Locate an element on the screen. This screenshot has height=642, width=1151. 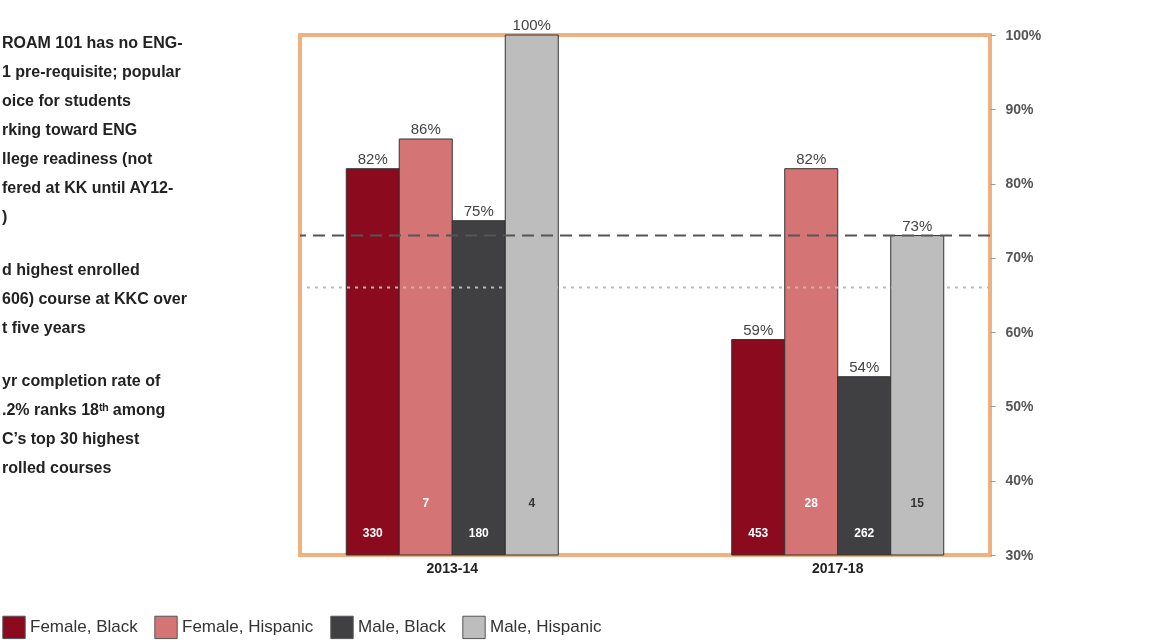
y-tick-label: 70% is located at coordinates (1020, 257).